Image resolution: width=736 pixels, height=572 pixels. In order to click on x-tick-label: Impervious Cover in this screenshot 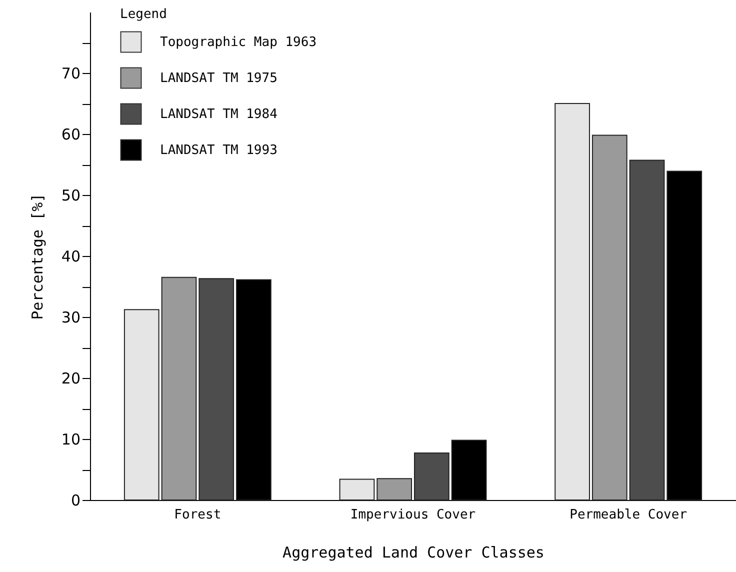, I will do `click(413, 515)`.